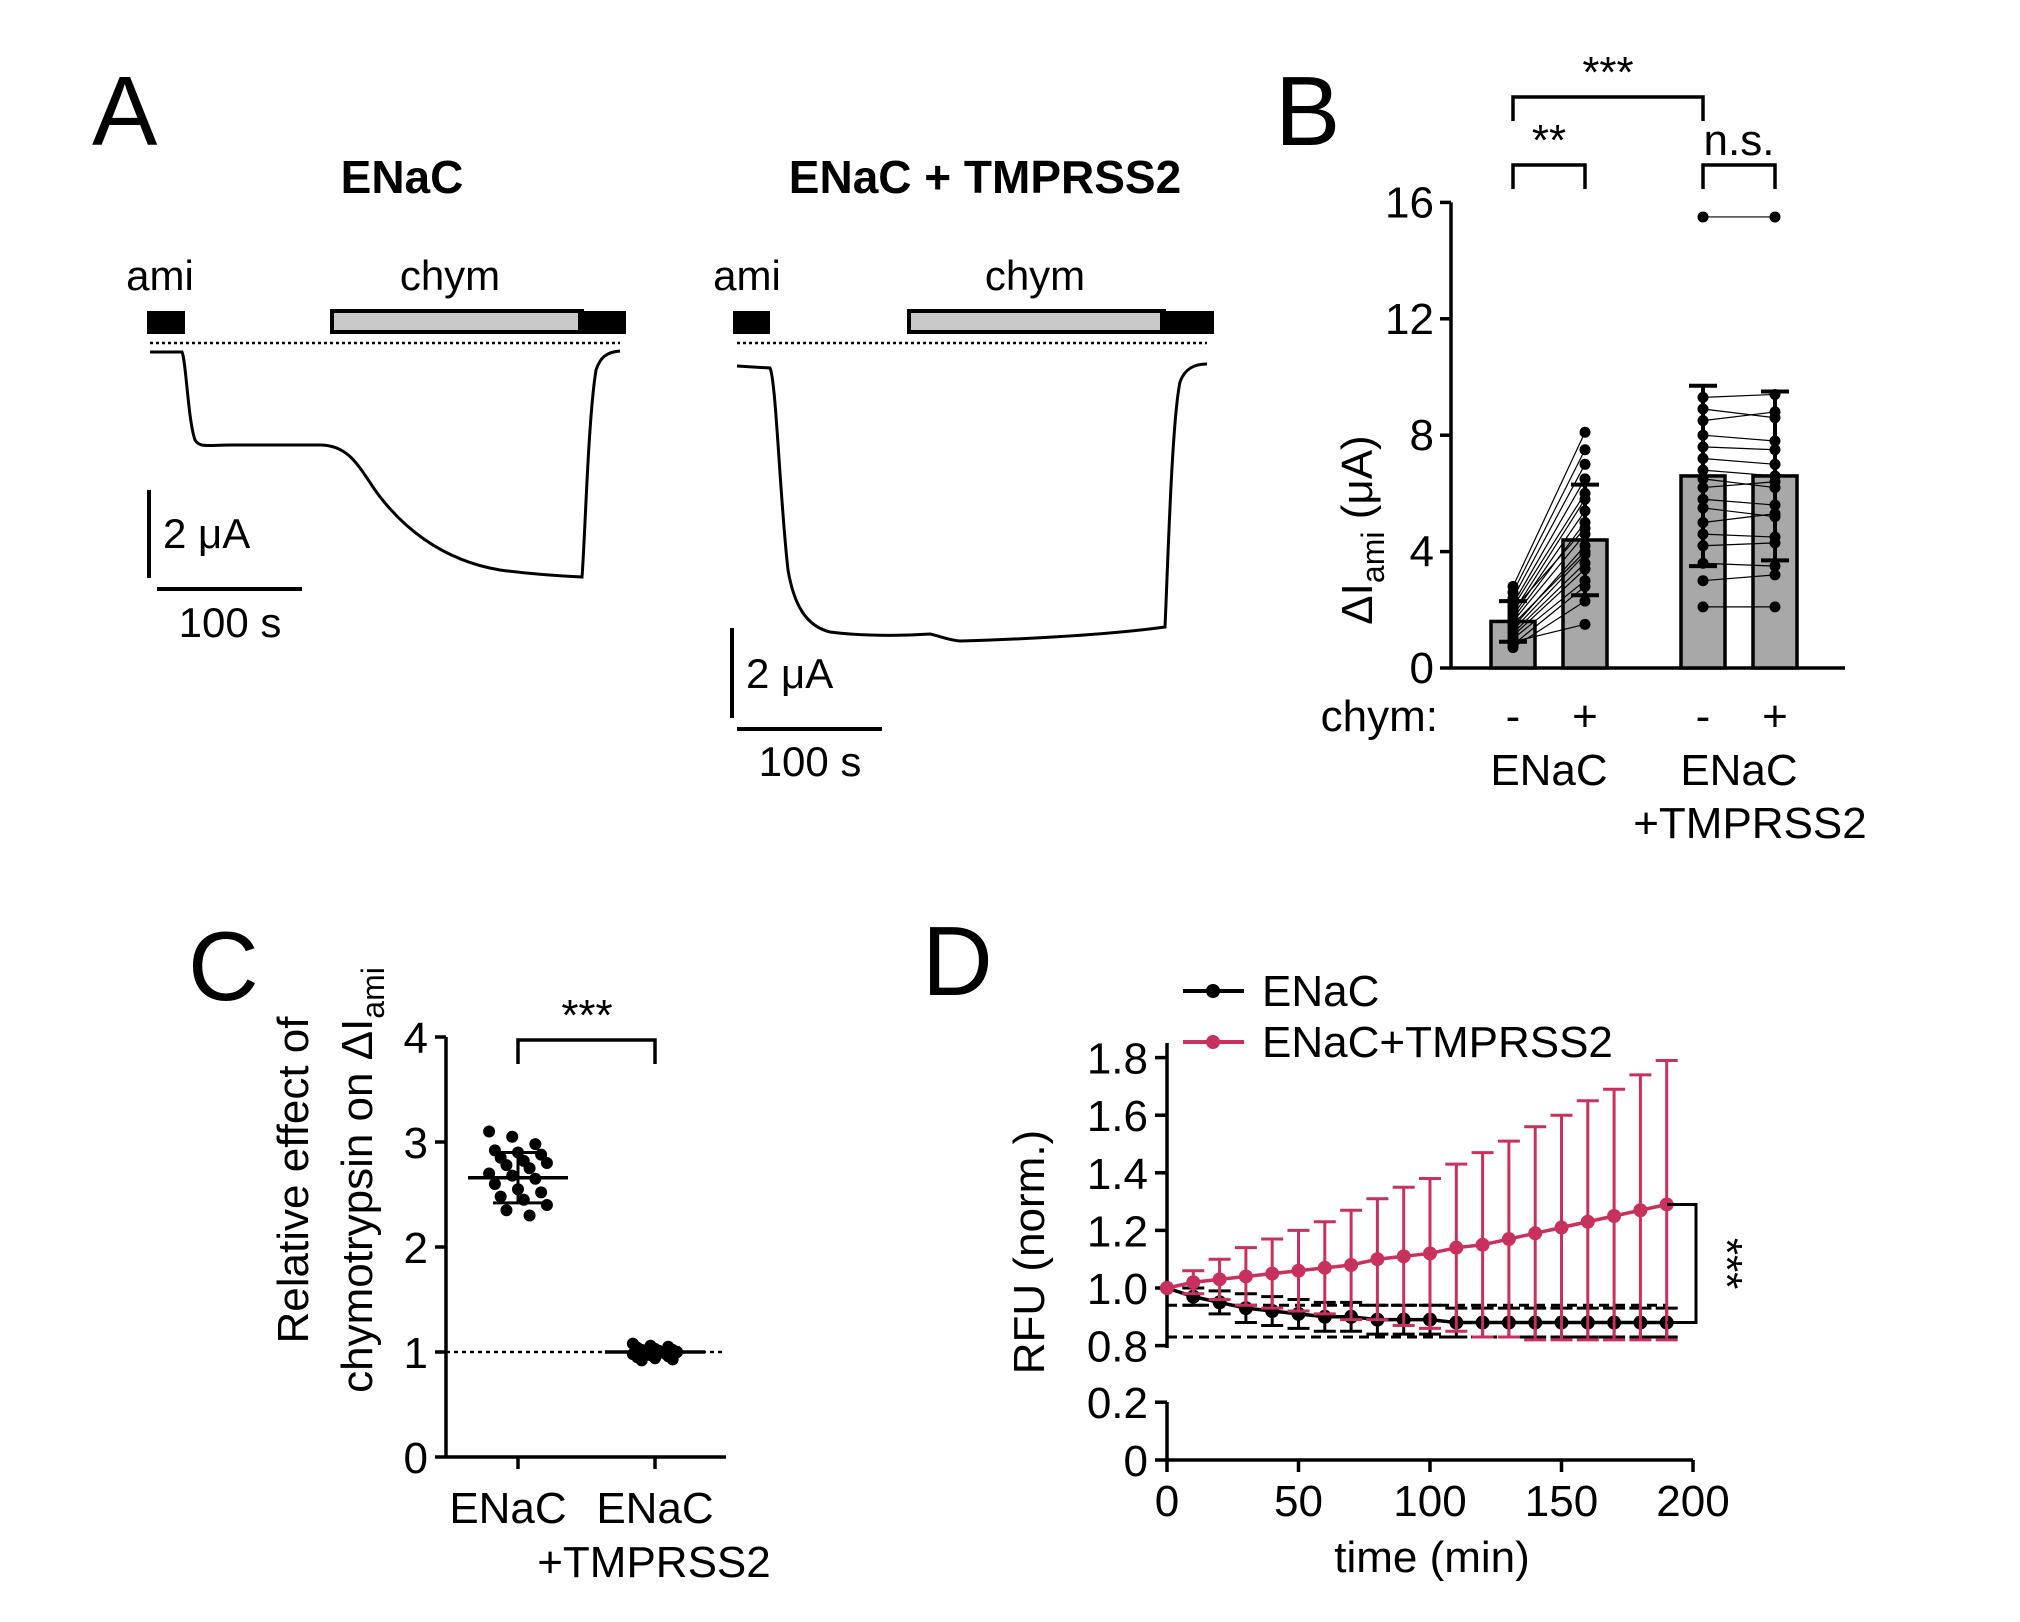  What do you see at coordinates (1432, 1557) in the screenshot?
I see `panel-d-xlabel: time (min)` at bounding box center [1432, 1557].